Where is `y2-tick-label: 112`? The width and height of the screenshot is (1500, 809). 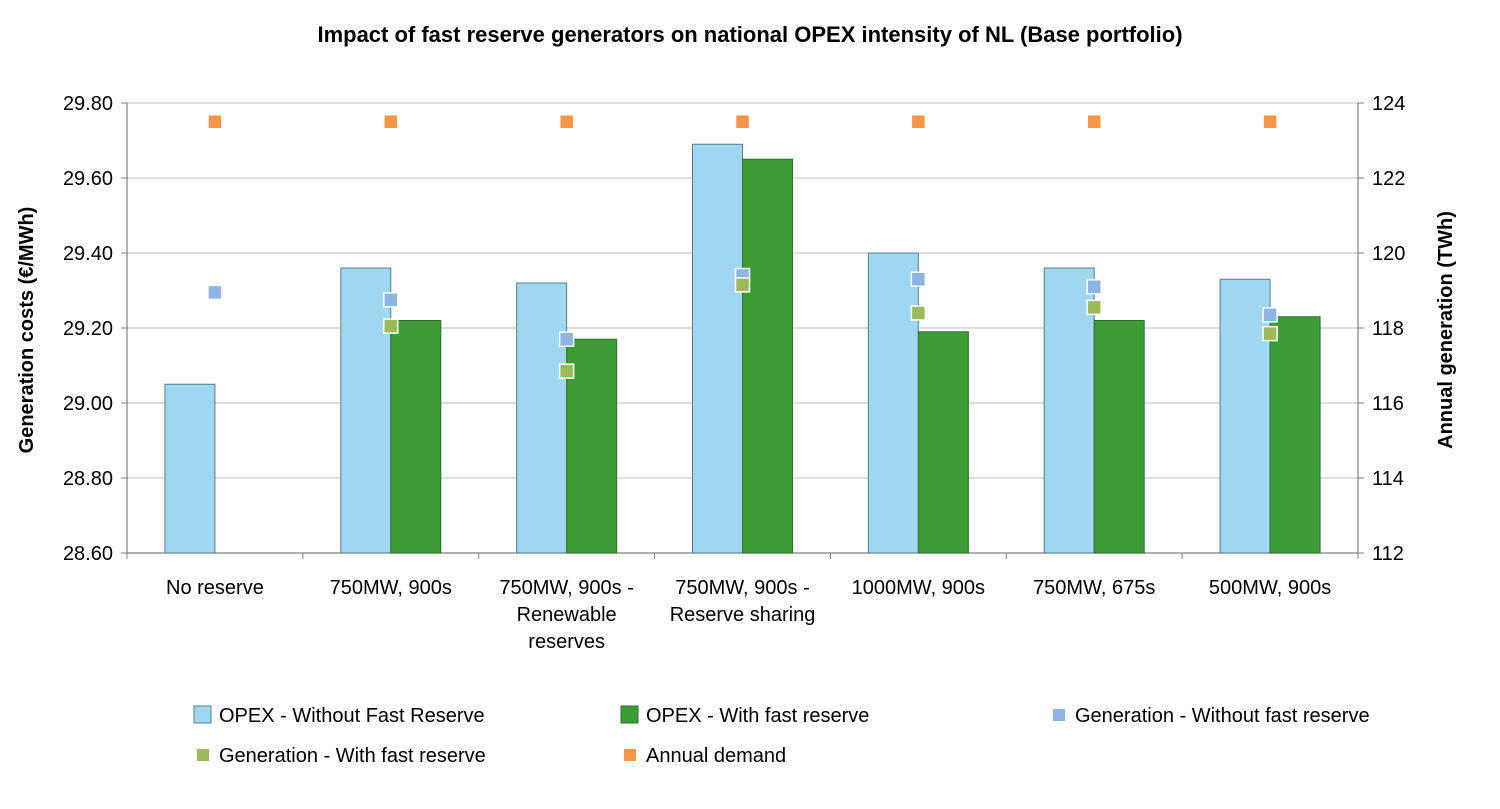 y2-tick-label: 112 is located at coordinates (1388, 554).